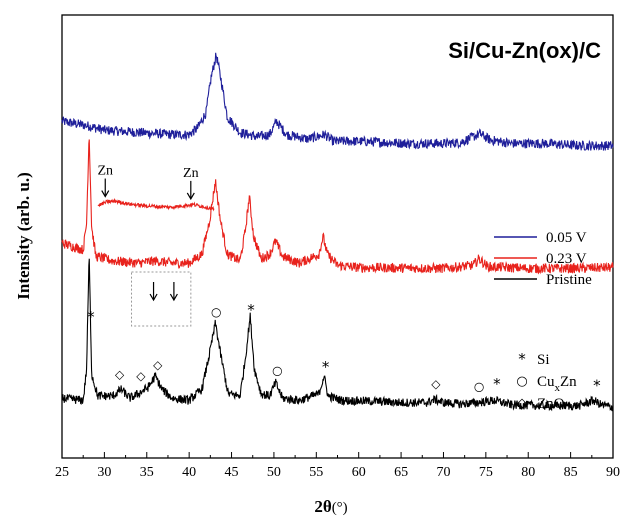 This screenshot has height=522, width=627. What do you see at coordinates (104, 472) in the screenshot?
I see `x-tick-label: 30` at bounding box center [104, 472].